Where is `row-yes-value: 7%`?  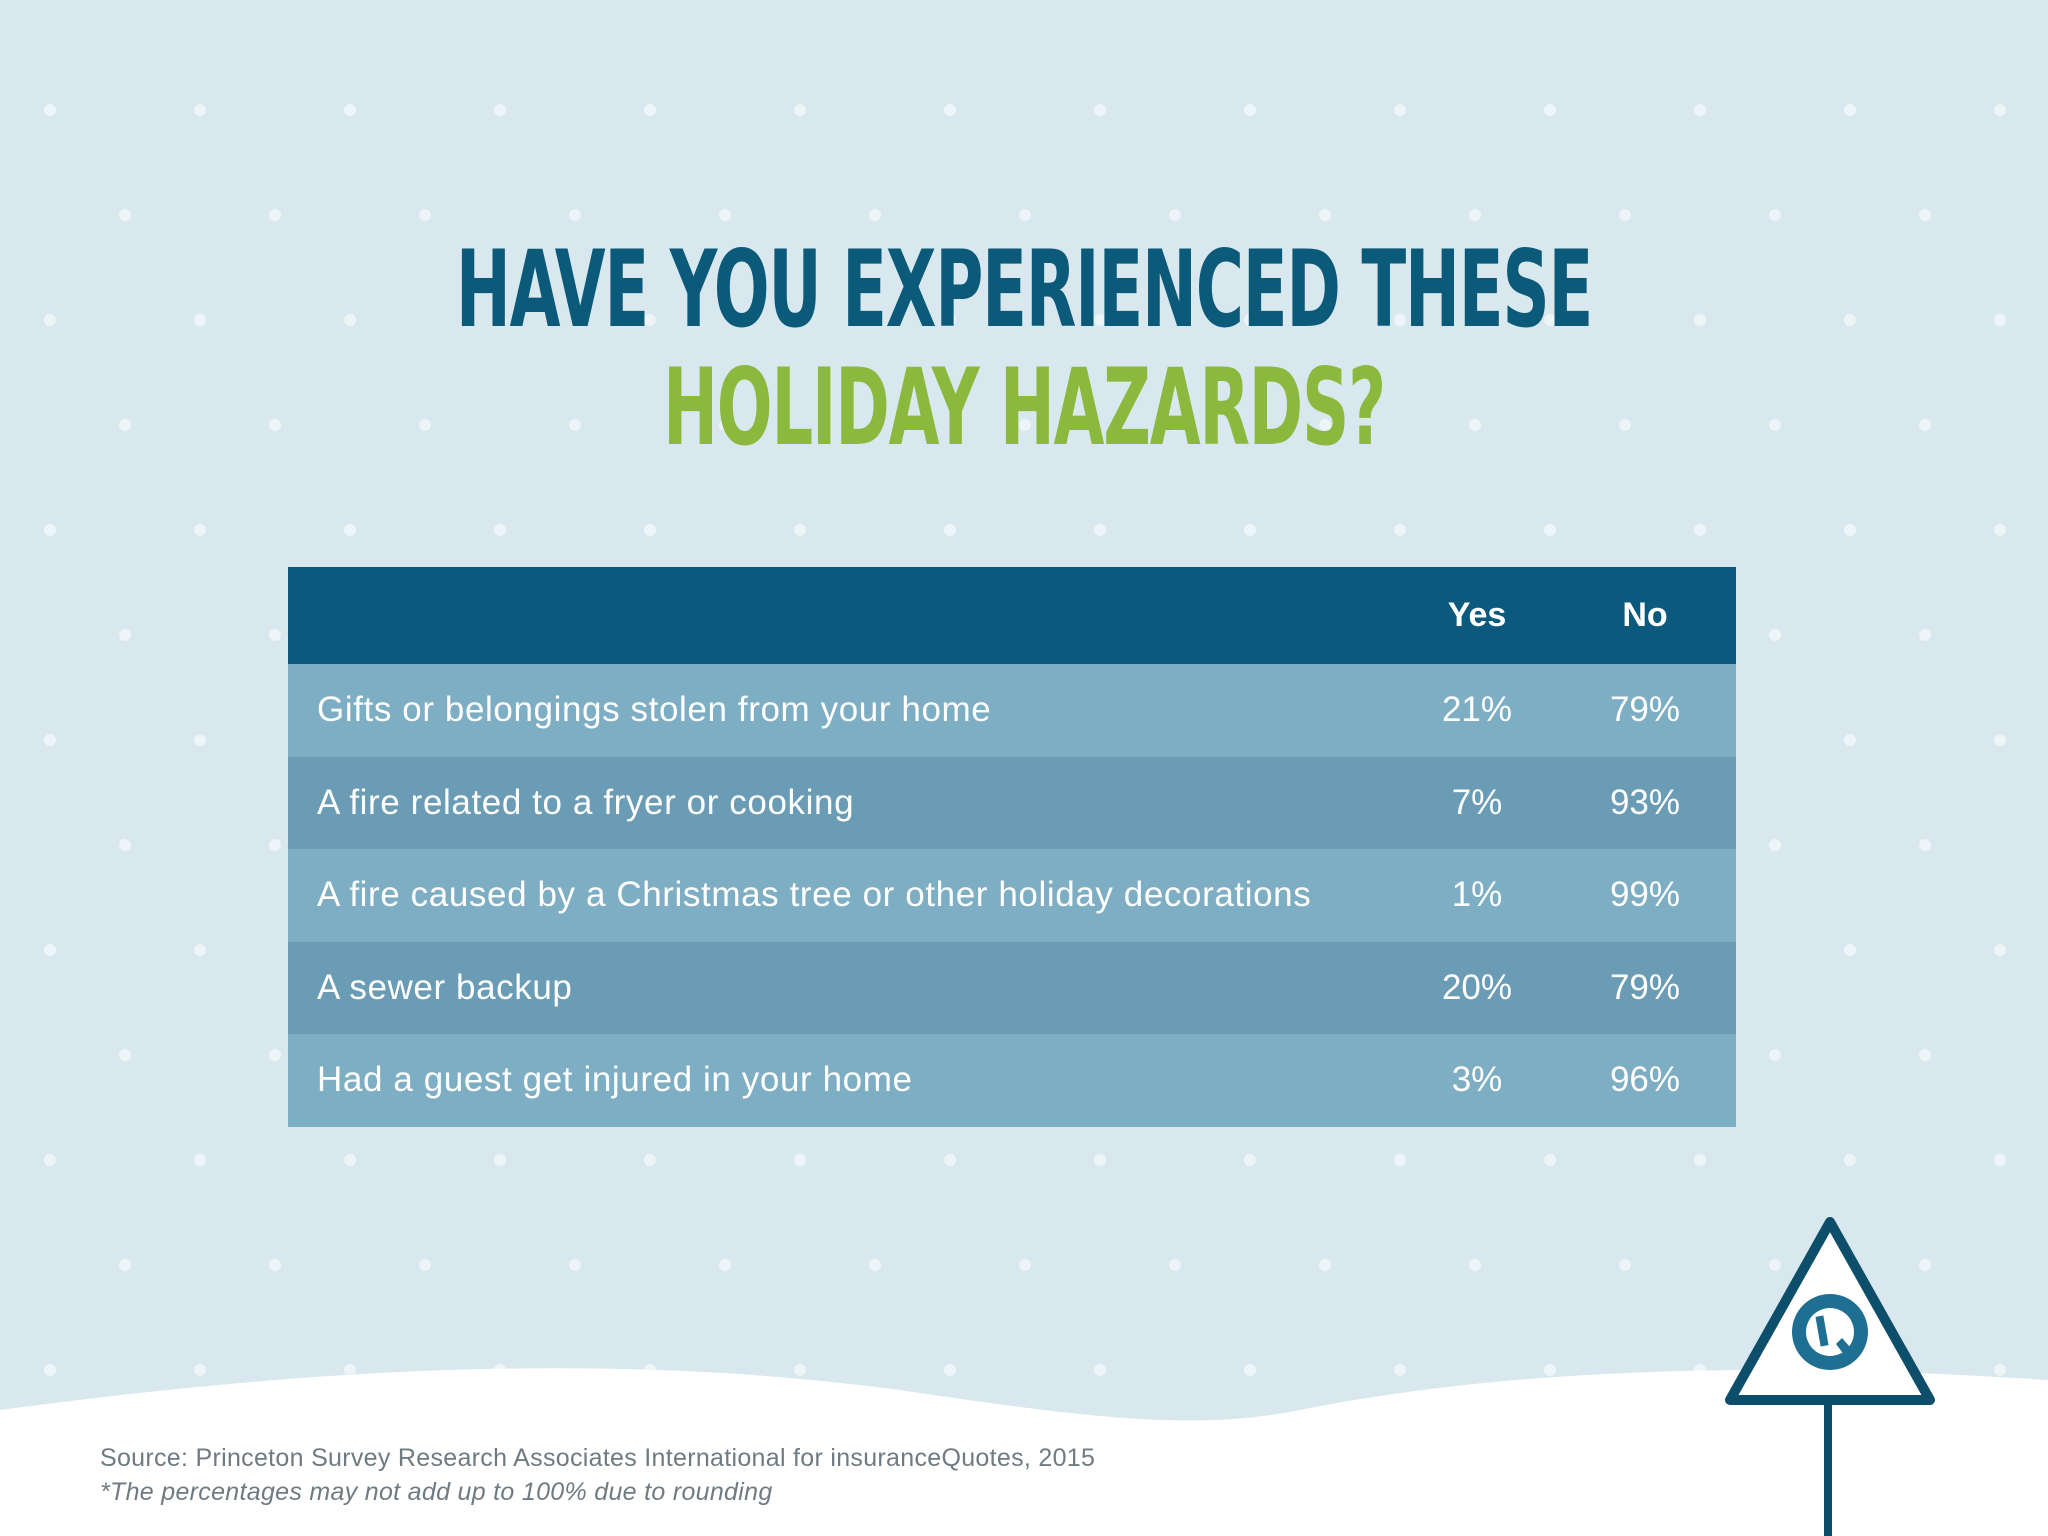 row-yes-value: 7% is located at coordinates (1477, 802).